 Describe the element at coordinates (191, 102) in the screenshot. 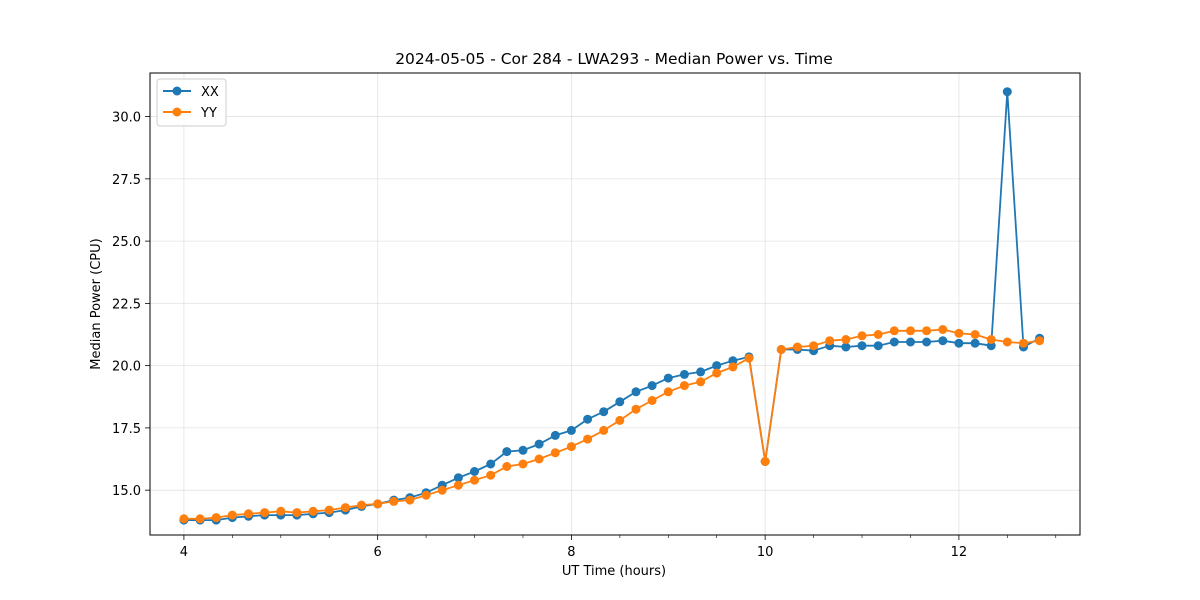

I see `legend: XX YY` at that location.